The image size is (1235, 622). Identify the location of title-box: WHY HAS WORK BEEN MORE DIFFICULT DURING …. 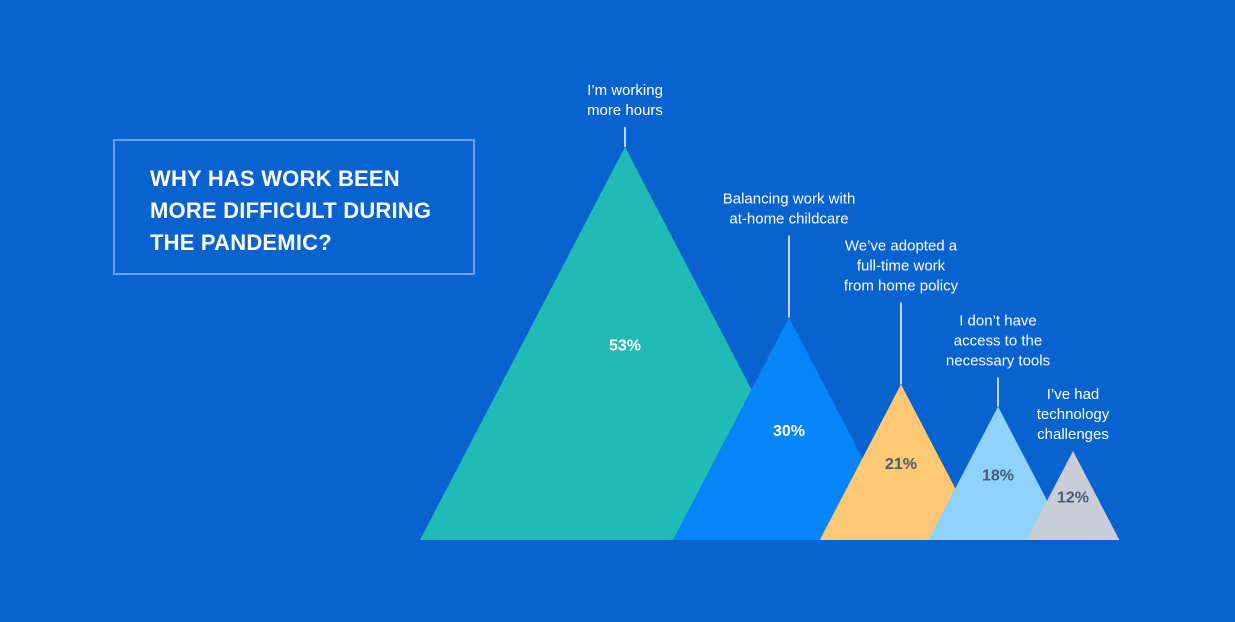
(294, 207).